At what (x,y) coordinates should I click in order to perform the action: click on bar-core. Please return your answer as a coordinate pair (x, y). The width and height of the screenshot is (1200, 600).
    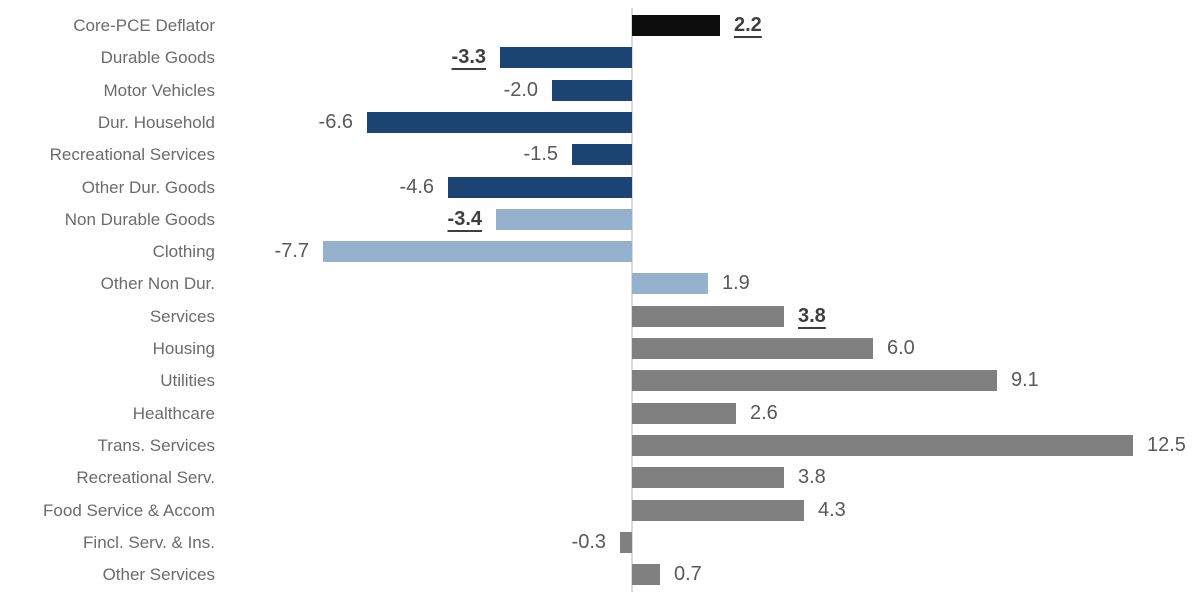
    Looking at the image, I should click on (676, 25).